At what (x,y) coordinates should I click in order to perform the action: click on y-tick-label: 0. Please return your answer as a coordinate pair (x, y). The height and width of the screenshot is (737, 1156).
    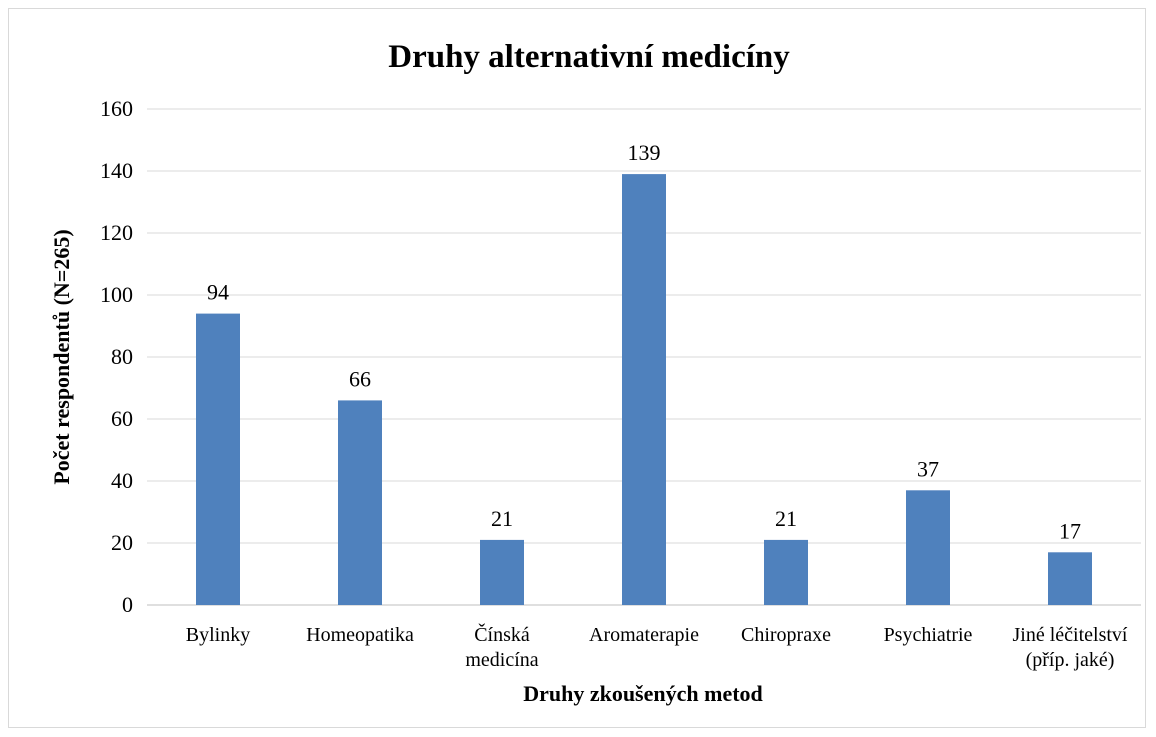
    Looking at the image, I should click on (127, 604).